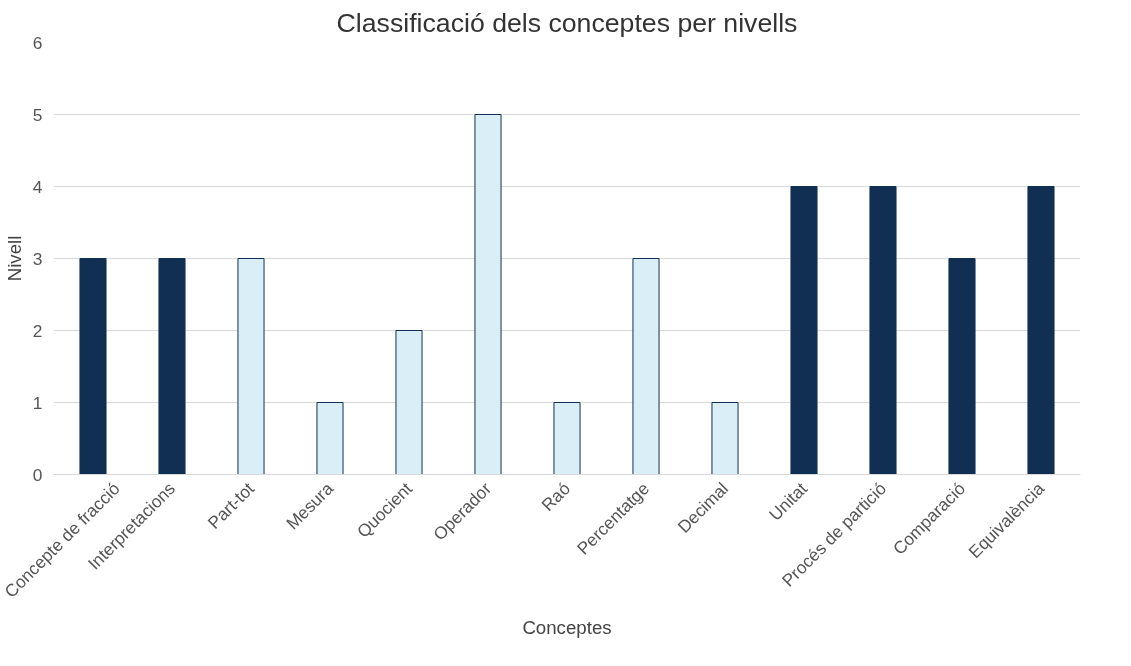 This screenshot has width=1131, height=666. I want to click on y-tick-label: 2, so click(37, 330).